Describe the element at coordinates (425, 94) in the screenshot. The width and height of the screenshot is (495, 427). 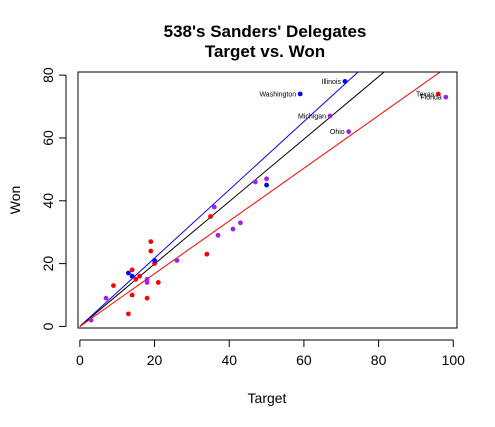
I see `point-label-texas: Texas` at that location.